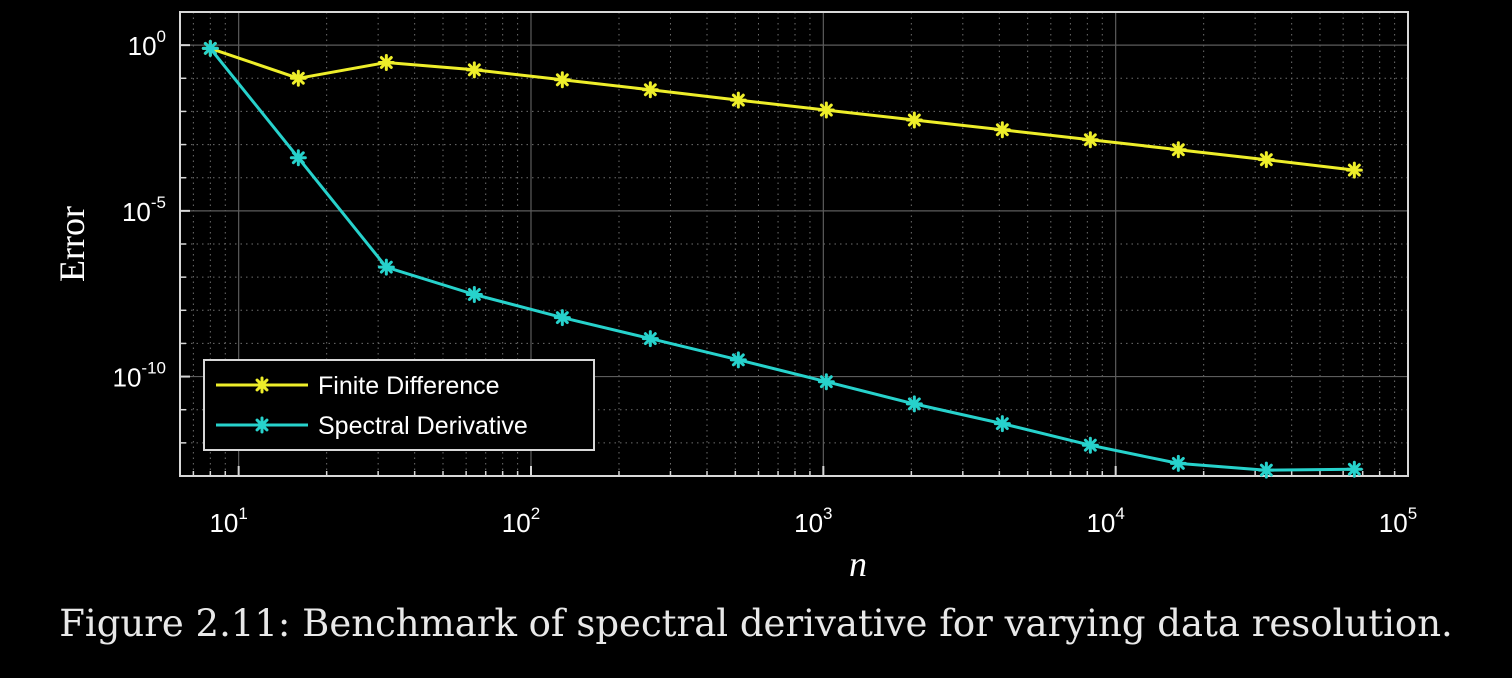 This screenshot has height=678, width=1512. I want to click on y-tick-label: 10⁻¹⁰, so click(140, 376).